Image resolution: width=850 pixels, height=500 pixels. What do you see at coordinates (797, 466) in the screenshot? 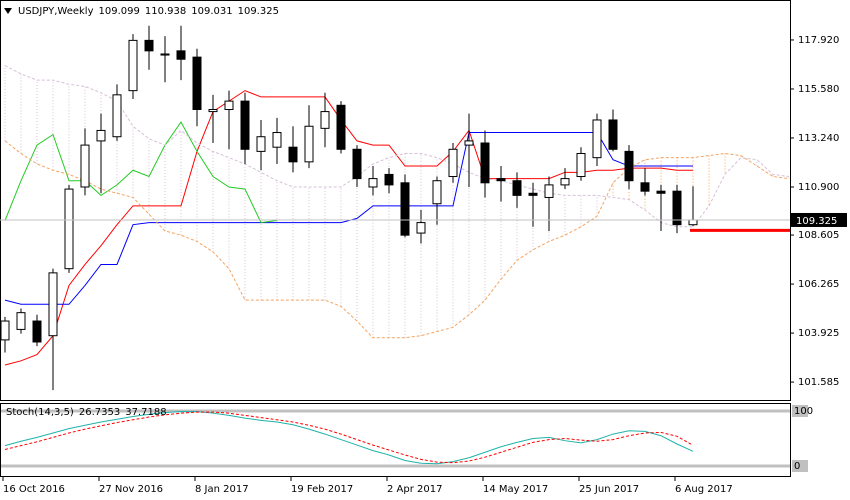
I see `stoch-tick-label: 0` at bounding box center [797, 466].